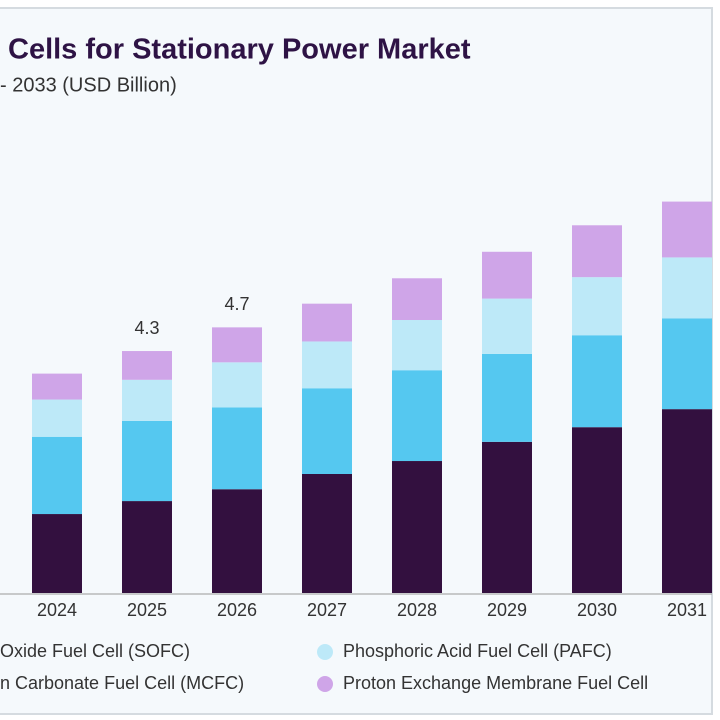 The width and height of the screenshot is (720, 720). What do you see at coordinates (239, 50) in the screenshot?
I see `chart-title: Cells for Stationary Power Market` at bounding box center [239, 50].